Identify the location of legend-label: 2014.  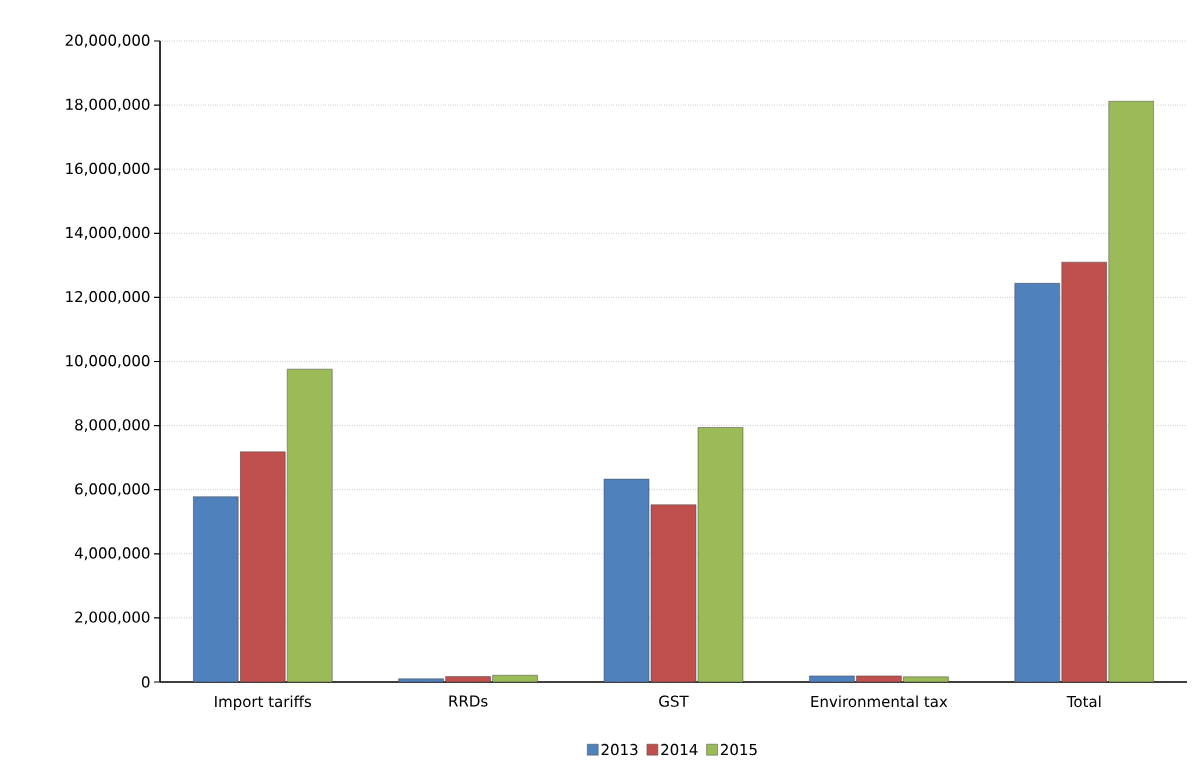
(679, 749).